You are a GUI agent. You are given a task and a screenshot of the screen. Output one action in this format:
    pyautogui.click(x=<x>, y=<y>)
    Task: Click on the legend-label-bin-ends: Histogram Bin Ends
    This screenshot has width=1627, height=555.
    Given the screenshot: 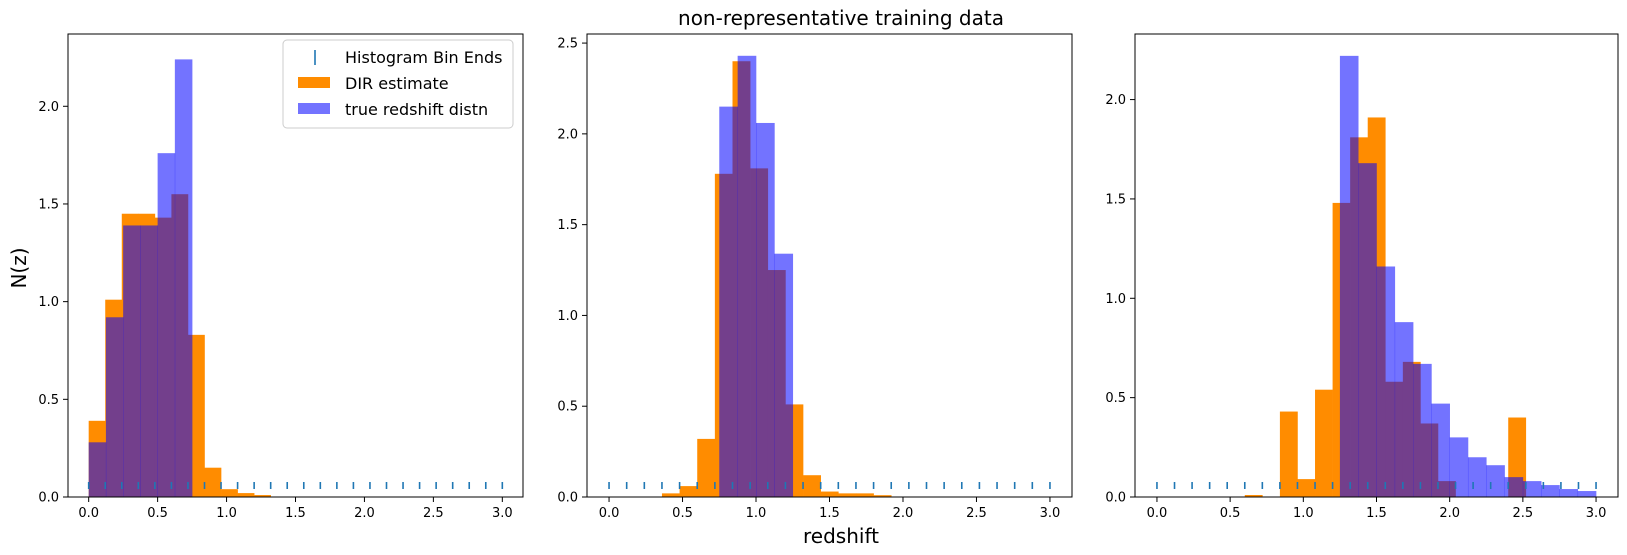 What is the action you would take?
    pyautogui.click(x=423, y=57)
    